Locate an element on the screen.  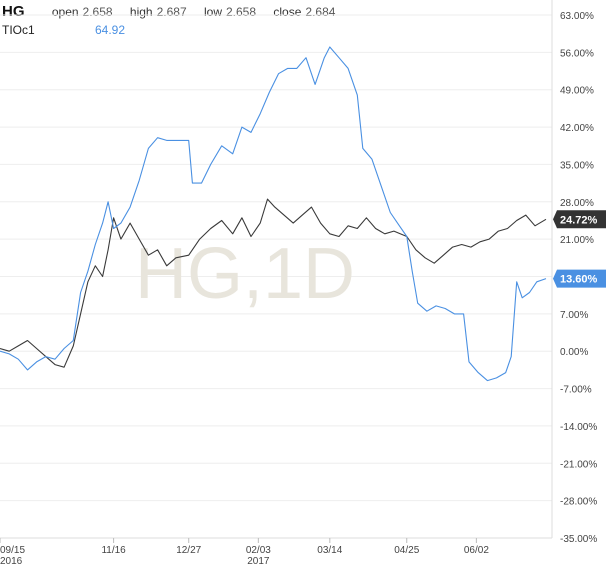
x-tick-label: 04/25 is located at coordinates (406, 550).